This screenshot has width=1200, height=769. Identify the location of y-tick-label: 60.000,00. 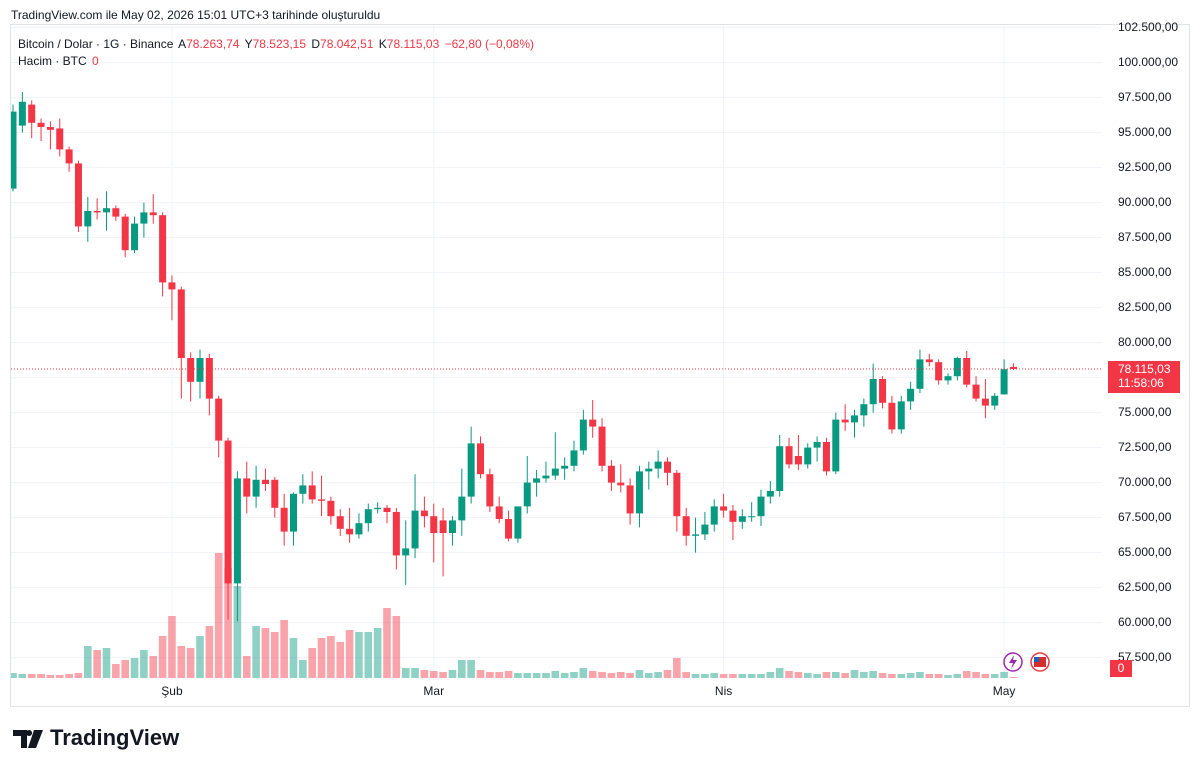
(1145, 622).